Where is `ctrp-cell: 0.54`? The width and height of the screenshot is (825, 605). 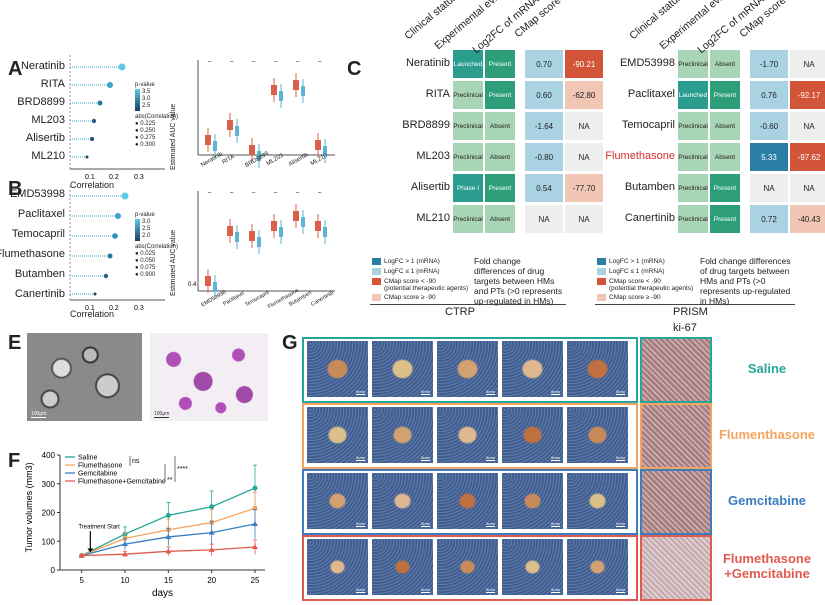 ctrp-cell: 0.54 is located at coordinates (544, 188).